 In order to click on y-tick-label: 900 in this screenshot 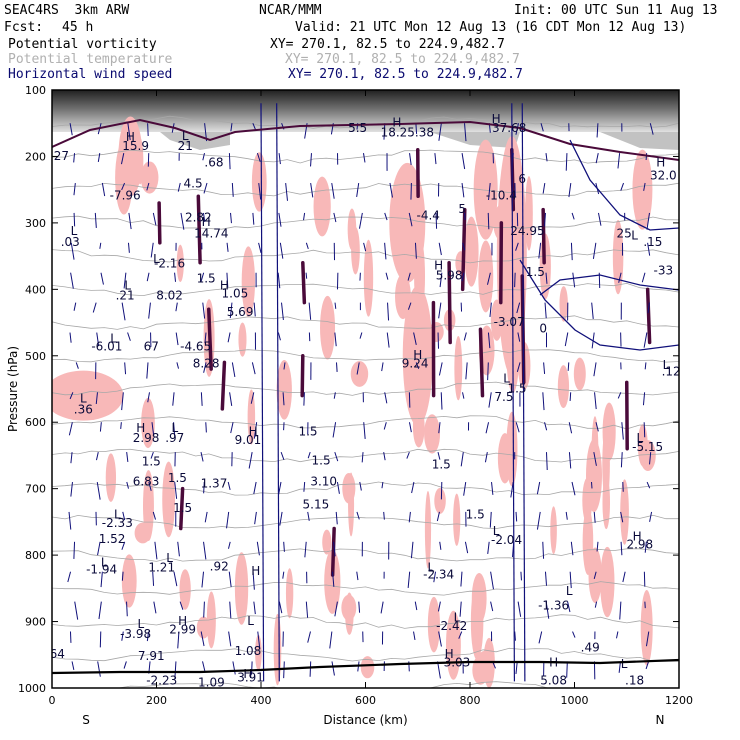, I will do `click(35, 622)`.